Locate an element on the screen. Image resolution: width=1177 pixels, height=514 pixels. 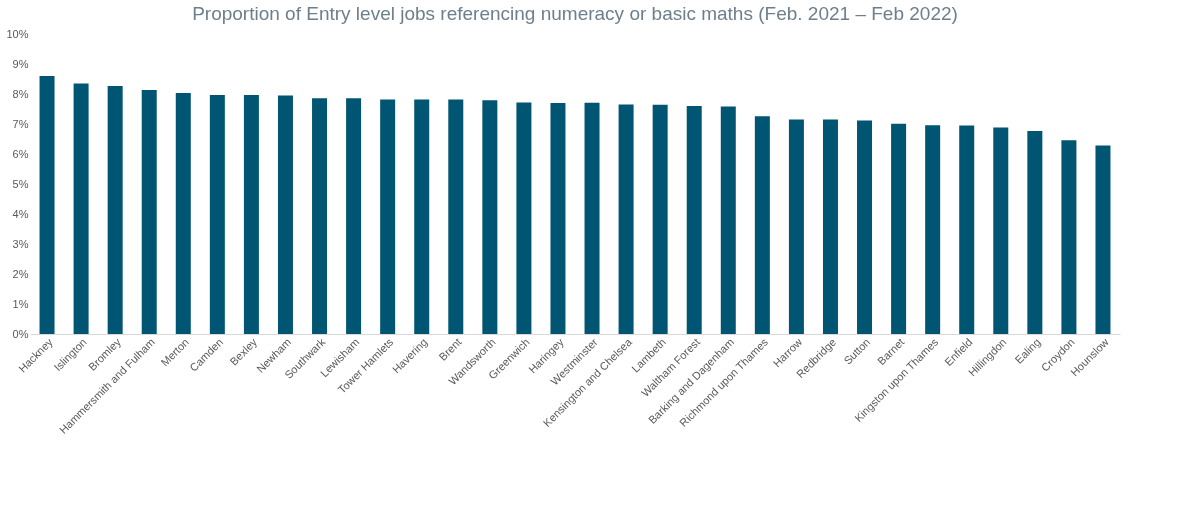
y-tick-label: 3% is located at coordinates (20, 243).